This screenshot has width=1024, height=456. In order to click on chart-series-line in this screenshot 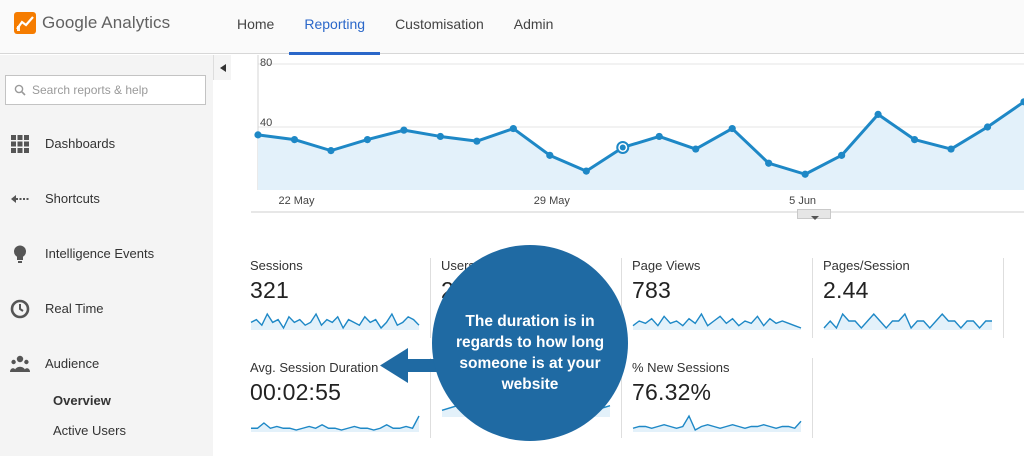, I will do `click(640, 138)`.